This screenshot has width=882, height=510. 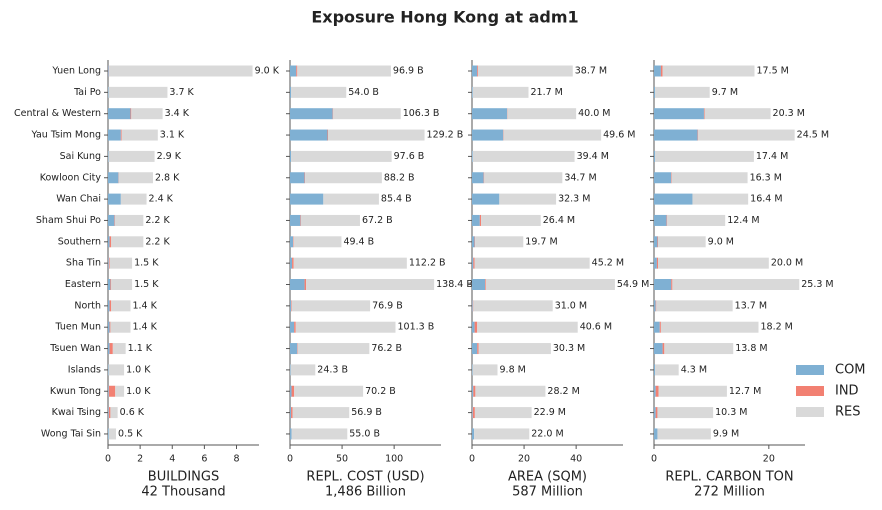 What do you see at coordinates (608, 263) in the screenshot?
I see `total-label: 45.2 M` at bounding box center [608, 263].